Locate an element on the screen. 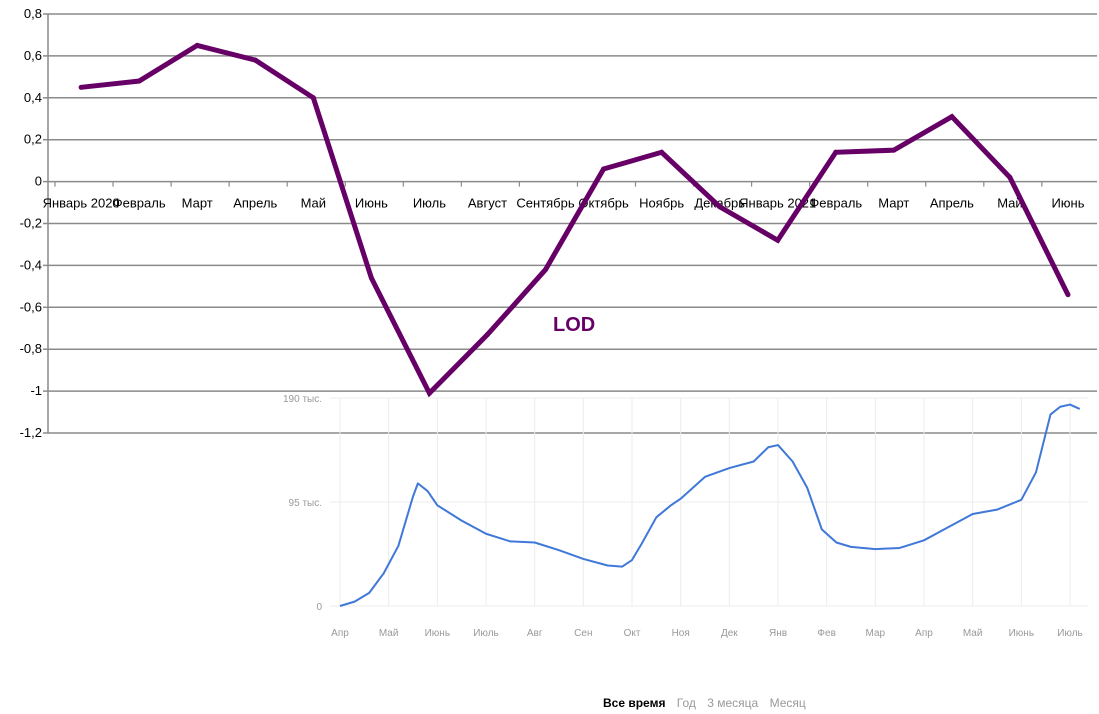 The width and height of the screenshot is (1099, 714). lod-x-tick-label: Октябрь is located at coordinates (603, 203).